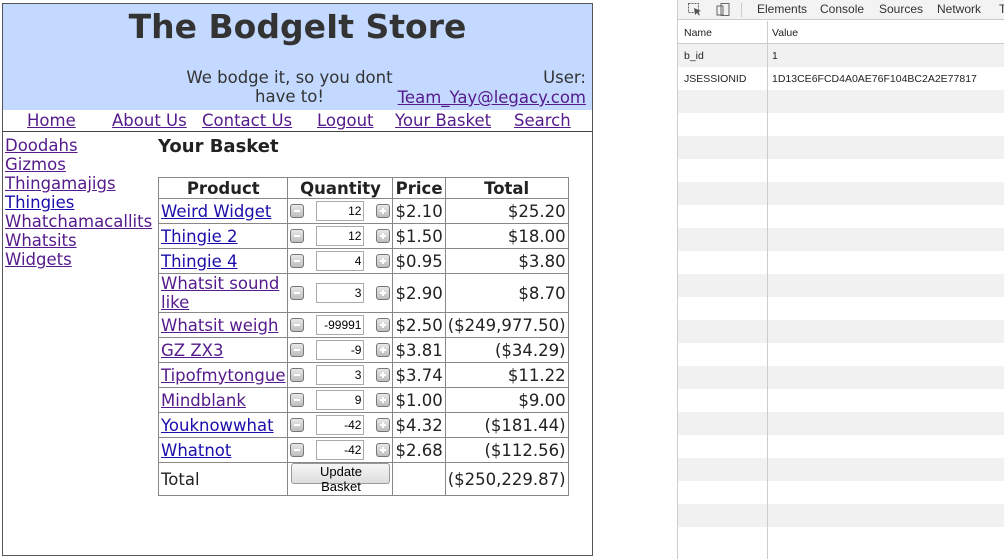 This screenshot has width=1004, height=559. I want to click on nav-your-basket: Your Basket, so click(443, 120).